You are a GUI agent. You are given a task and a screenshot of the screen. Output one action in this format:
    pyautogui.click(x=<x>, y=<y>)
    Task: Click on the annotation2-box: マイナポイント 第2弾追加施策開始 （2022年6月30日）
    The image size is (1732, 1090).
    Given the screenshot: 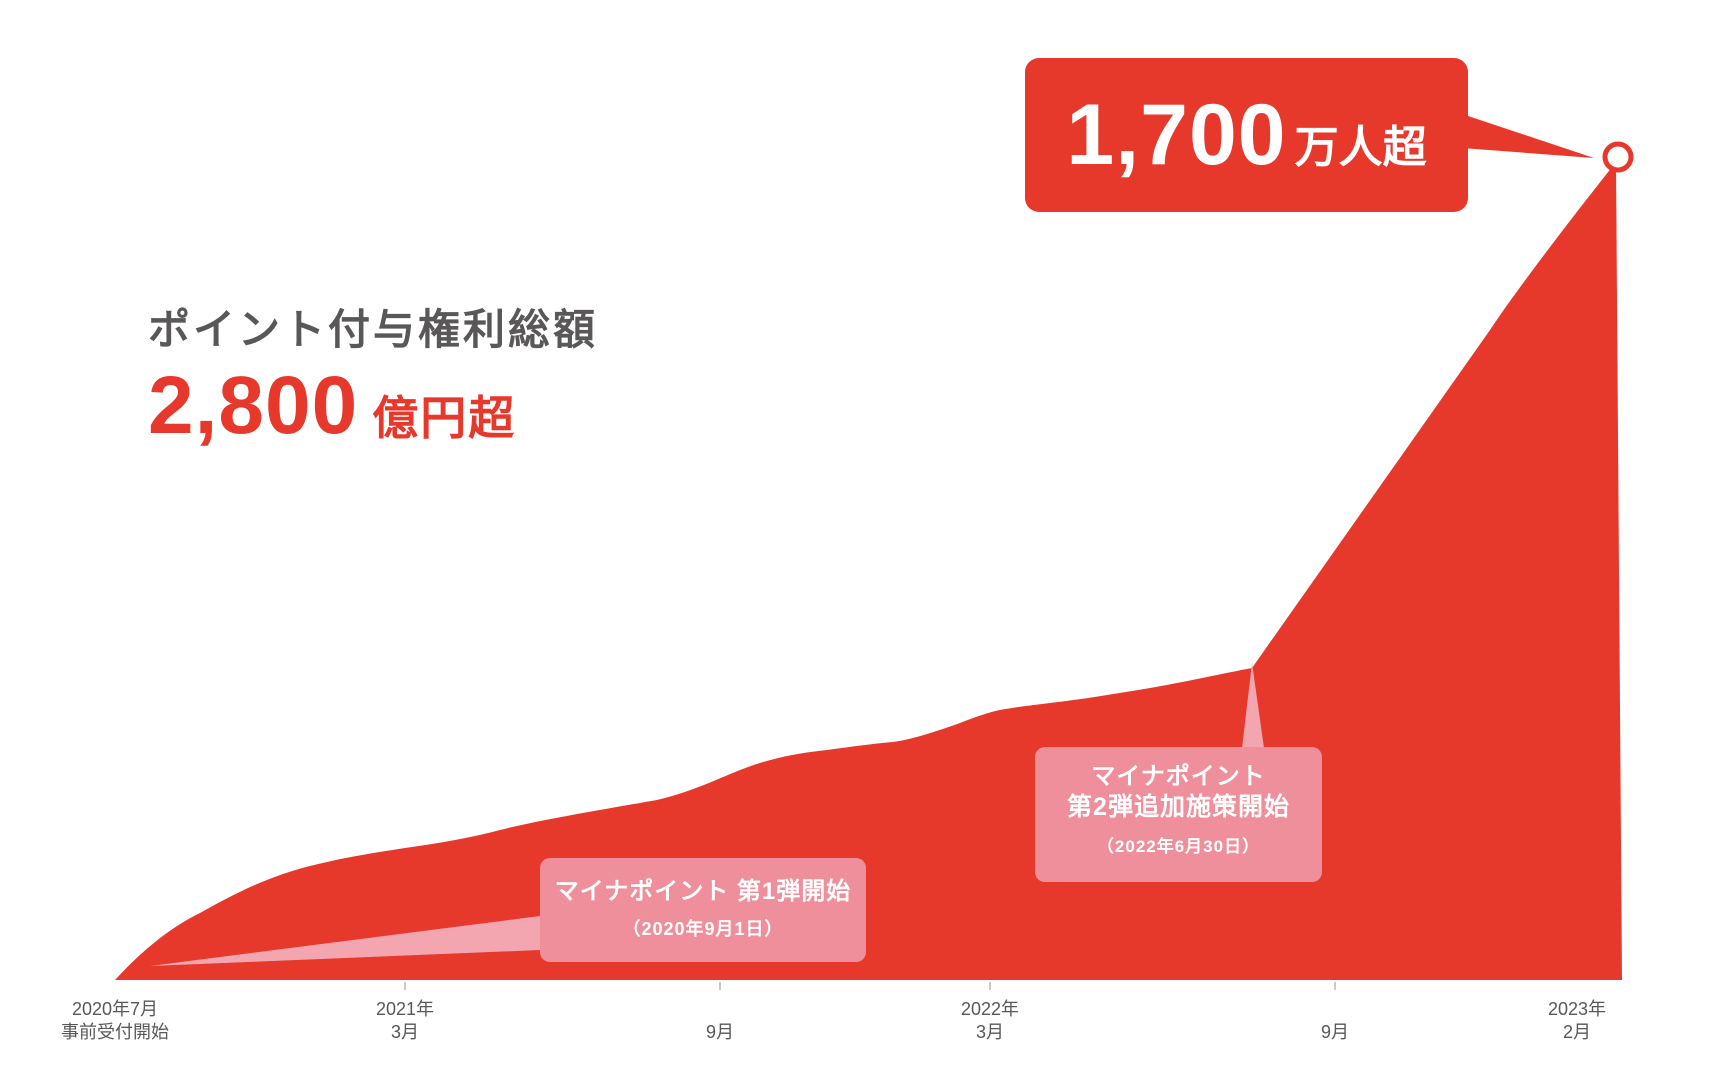 What is the action you would take?
    pyautogui.click(x=1178, y=814)
    